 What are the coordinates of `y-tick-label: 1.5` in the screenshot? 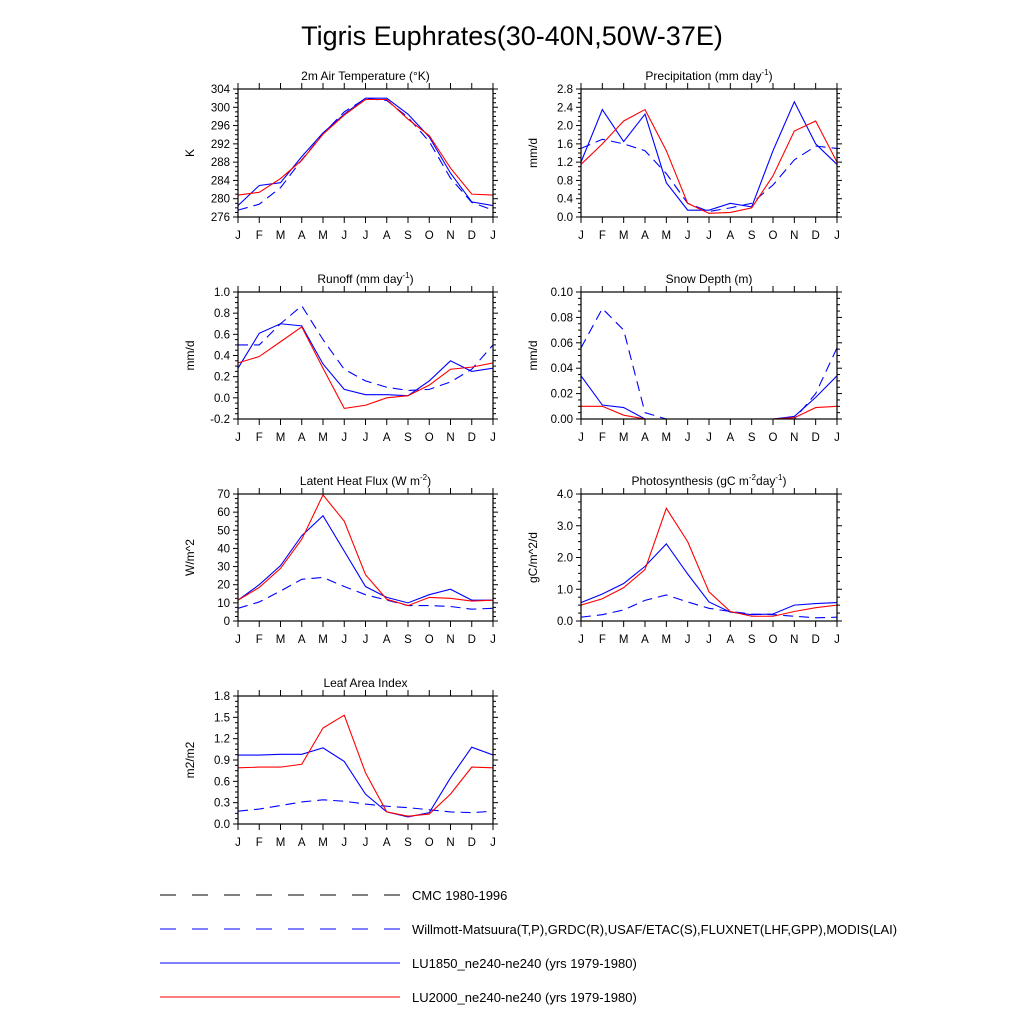 It's located at (222, 718).